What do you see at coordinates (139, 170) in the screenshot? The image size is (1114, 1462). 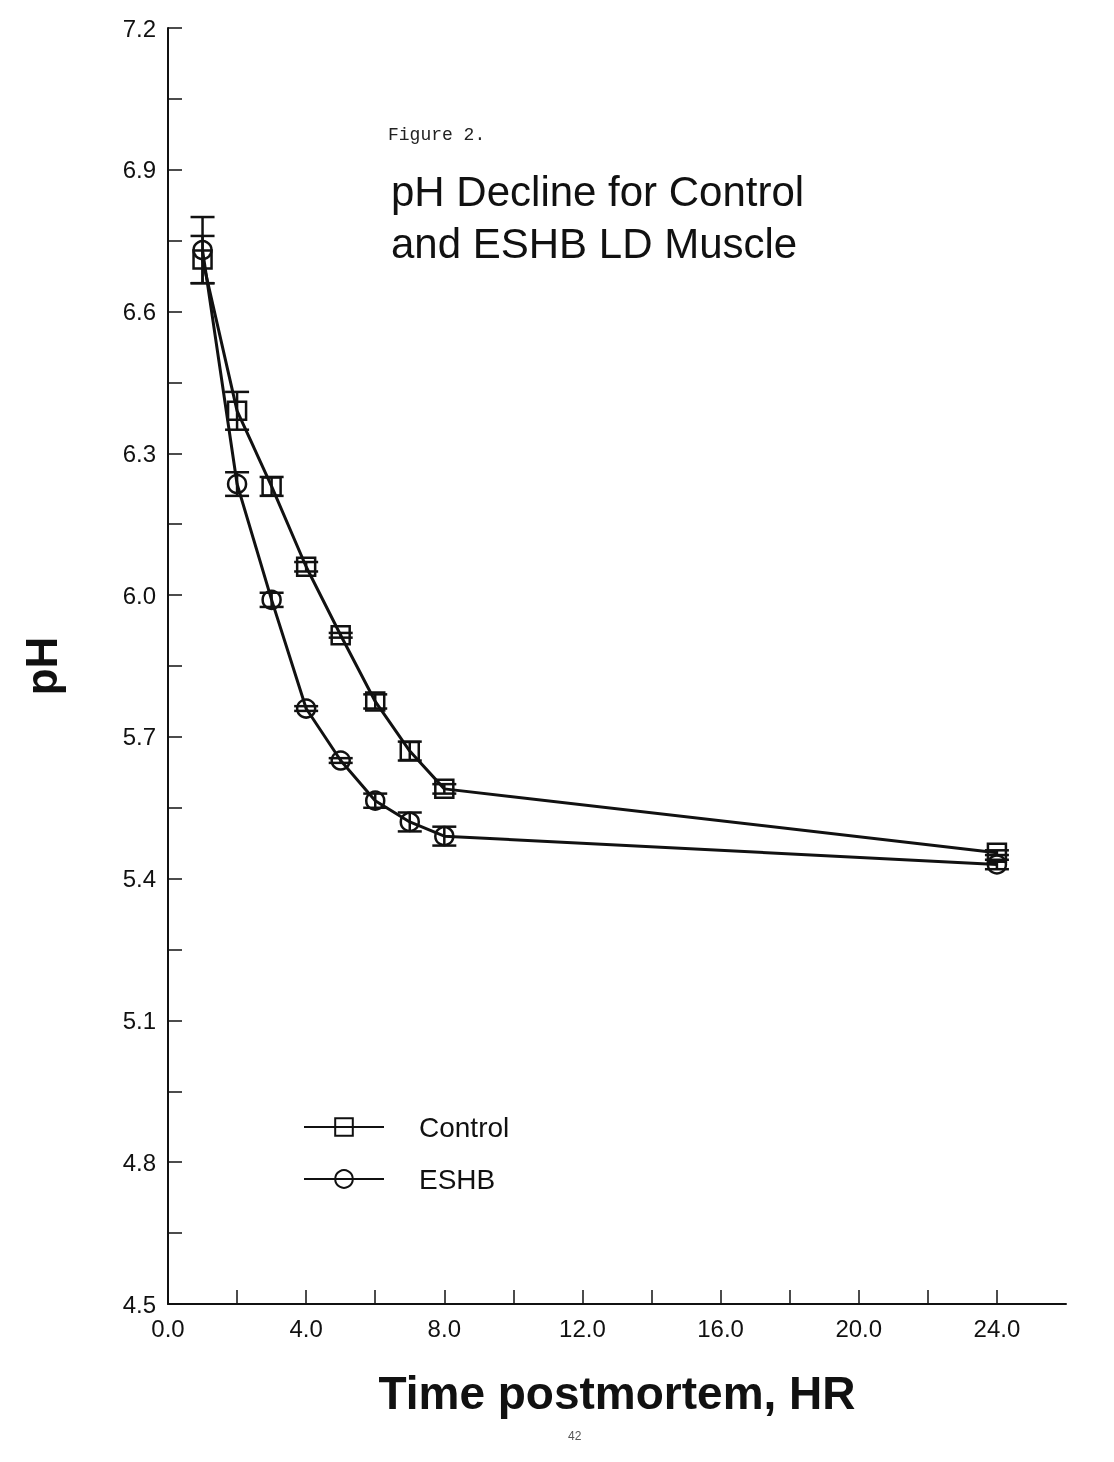 I see `y-tick-label: 6.9` at bounding box center [139, 170].